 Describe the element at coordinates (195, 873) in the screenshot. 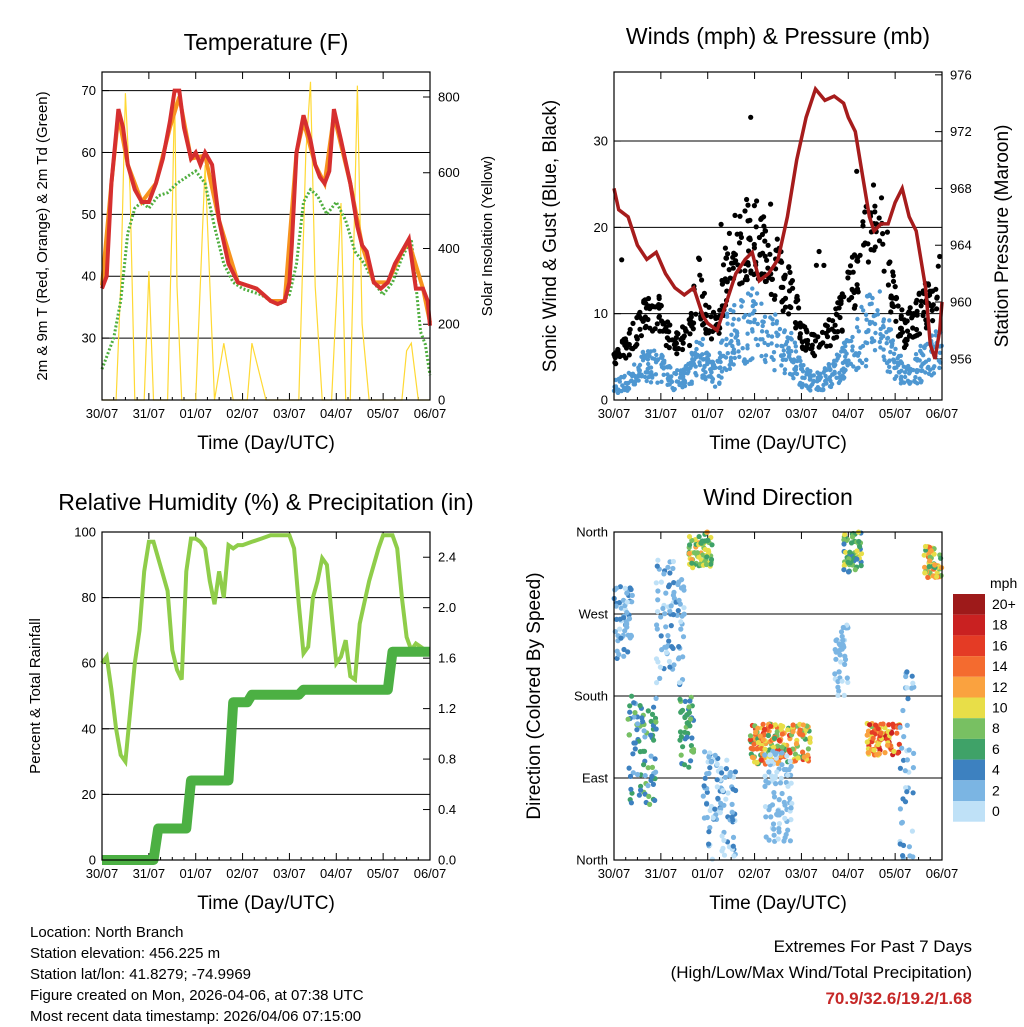

I see `rh-xtick-label-2: 01/07` at that location.